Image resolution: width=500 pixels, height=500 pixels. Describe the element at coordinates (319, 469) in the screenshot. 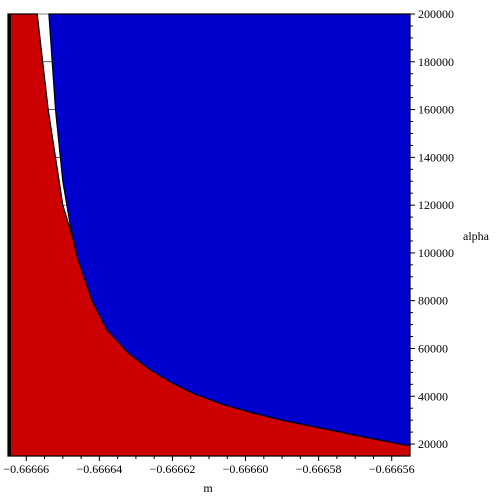

I see `x-tick-label-4: −0.66658` at that location.